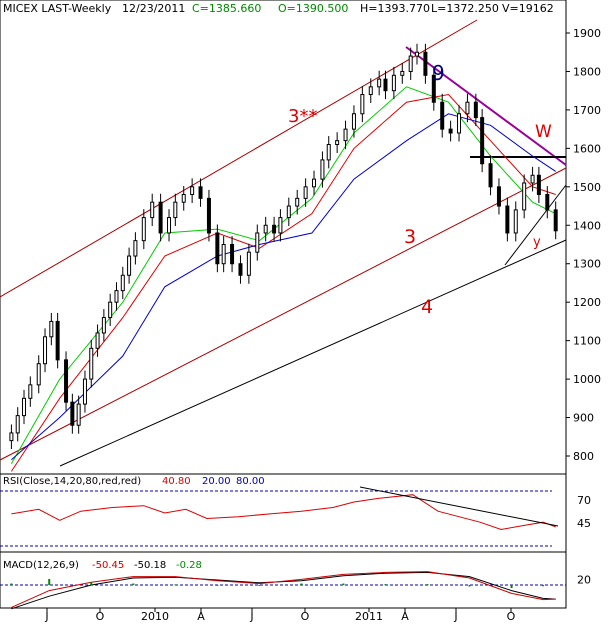  Describe the element at coordinates (150, 565) in the screenshot. I see `macd-signal: -50.18` at that location.